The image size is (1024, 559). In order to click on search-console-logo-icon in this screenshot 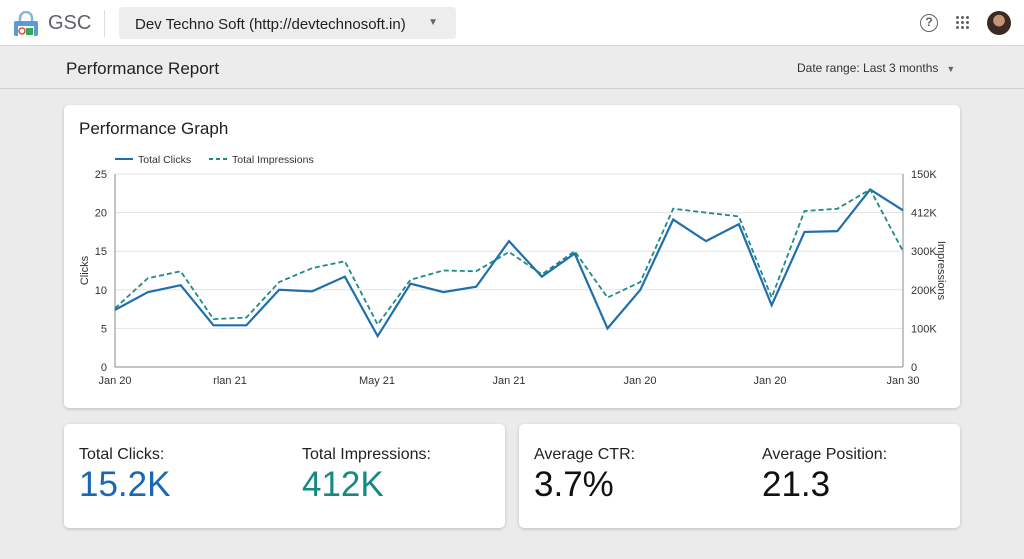, I will do `click(26, 23)`.